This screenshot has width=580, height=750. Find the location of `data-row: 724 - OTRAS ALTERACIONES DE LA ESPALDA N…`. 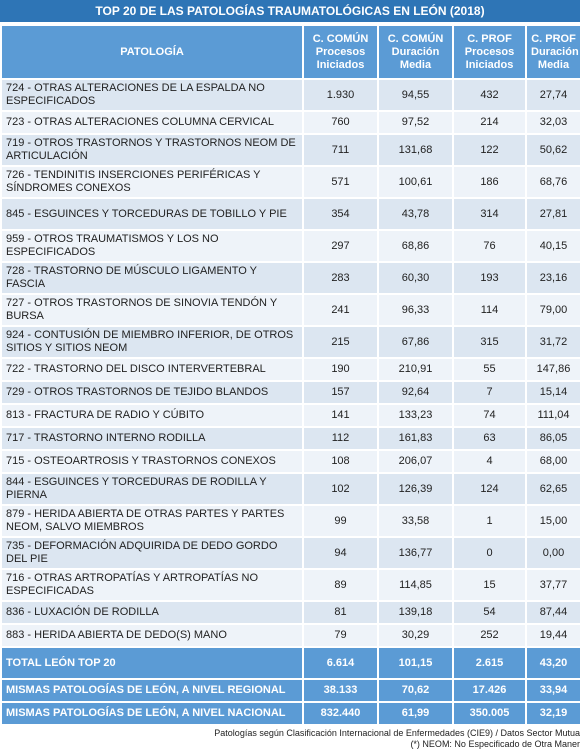

data-row: 724 - OTRAS ALTERACIONES DE LA ESPALDA N… is located at coordinates (290, 95).